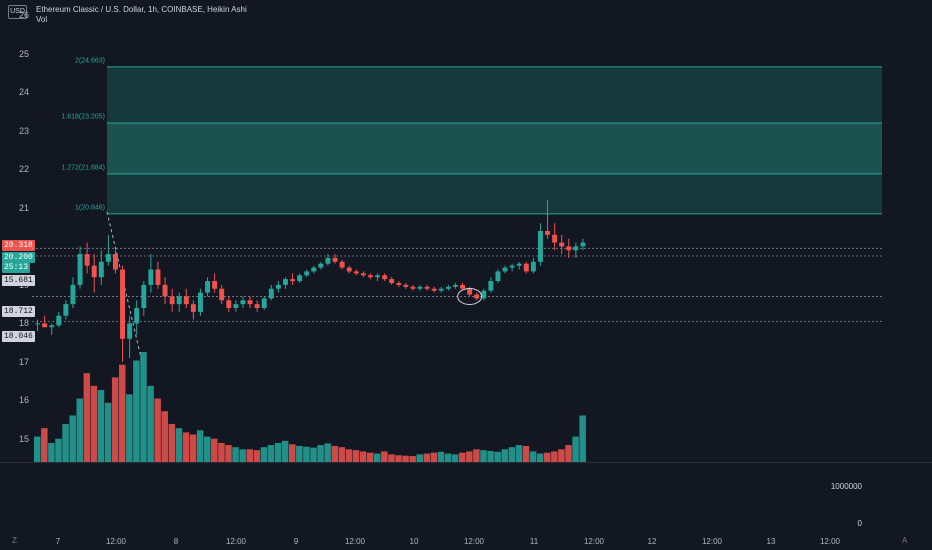  What do you see at coordinates (18, 257) in the screenshot?
I see `price-tag: 20.200` at bounding box center [18, 257].